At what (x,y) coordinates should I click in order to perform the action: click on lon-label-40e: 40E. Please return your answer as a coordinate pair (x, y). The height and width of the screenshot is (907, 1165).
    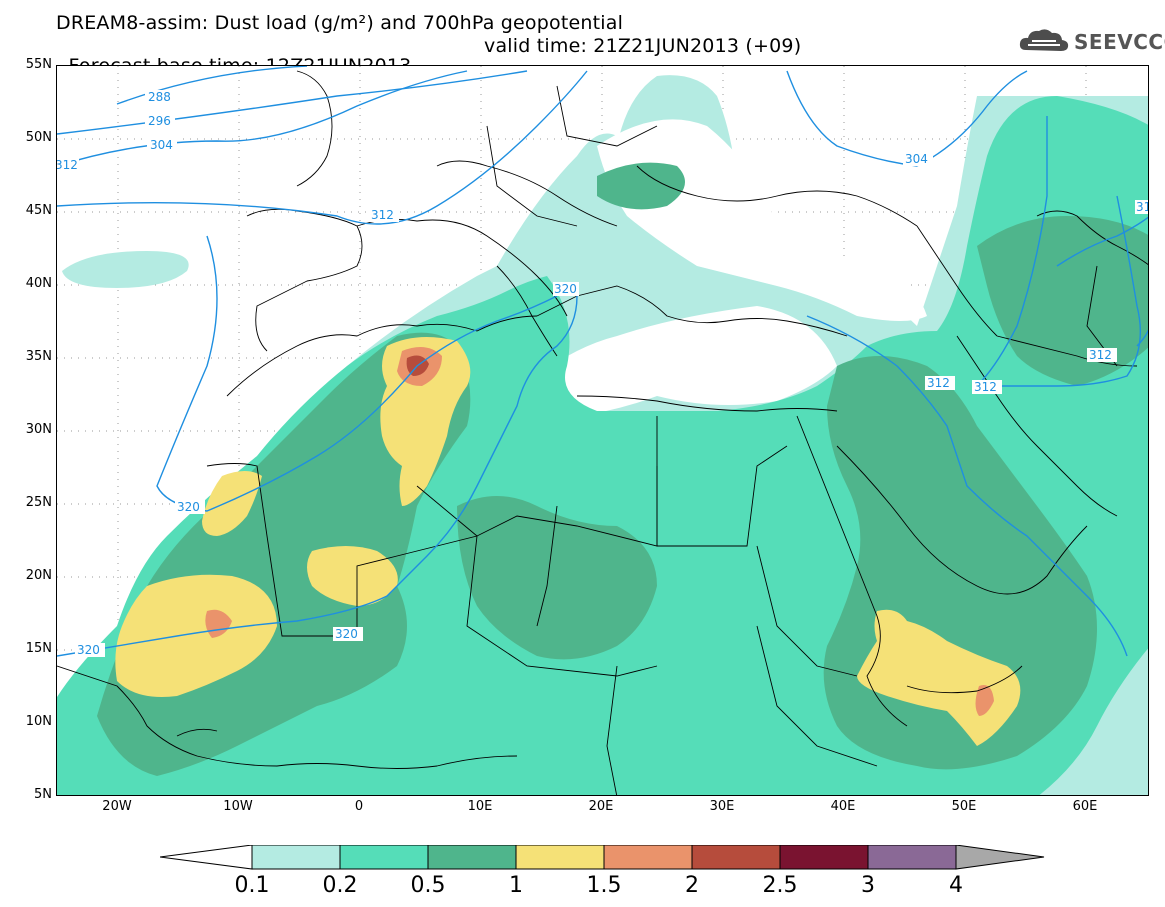
    Looking at the image, I should click on (843, 806).